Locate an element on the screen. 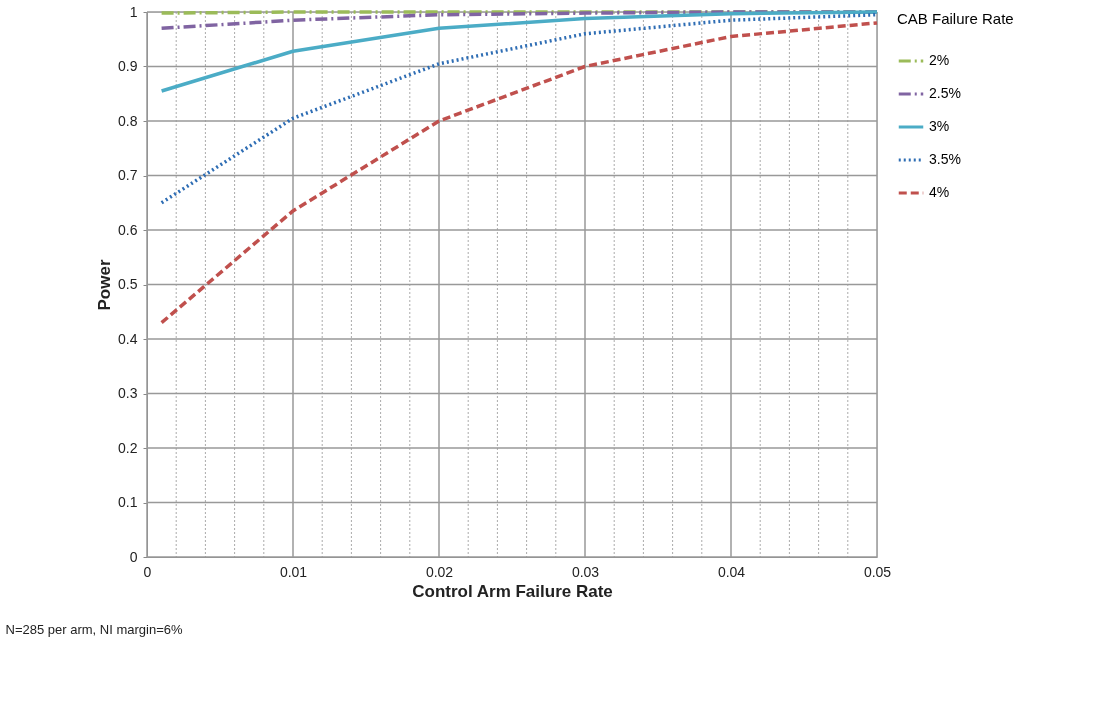 The height and width of the screenshot is (719, 1105). x-tick-label: 0.02 is located at coordinates (439, 571).